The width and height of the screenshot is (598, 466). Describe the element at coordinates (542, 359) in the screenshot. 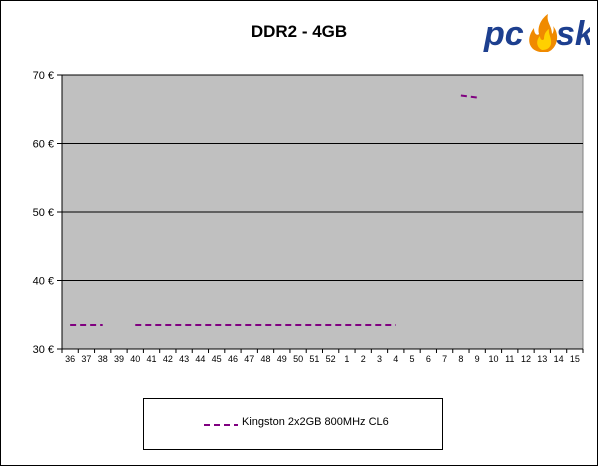

I see `x-tick-label: 13` at that location.